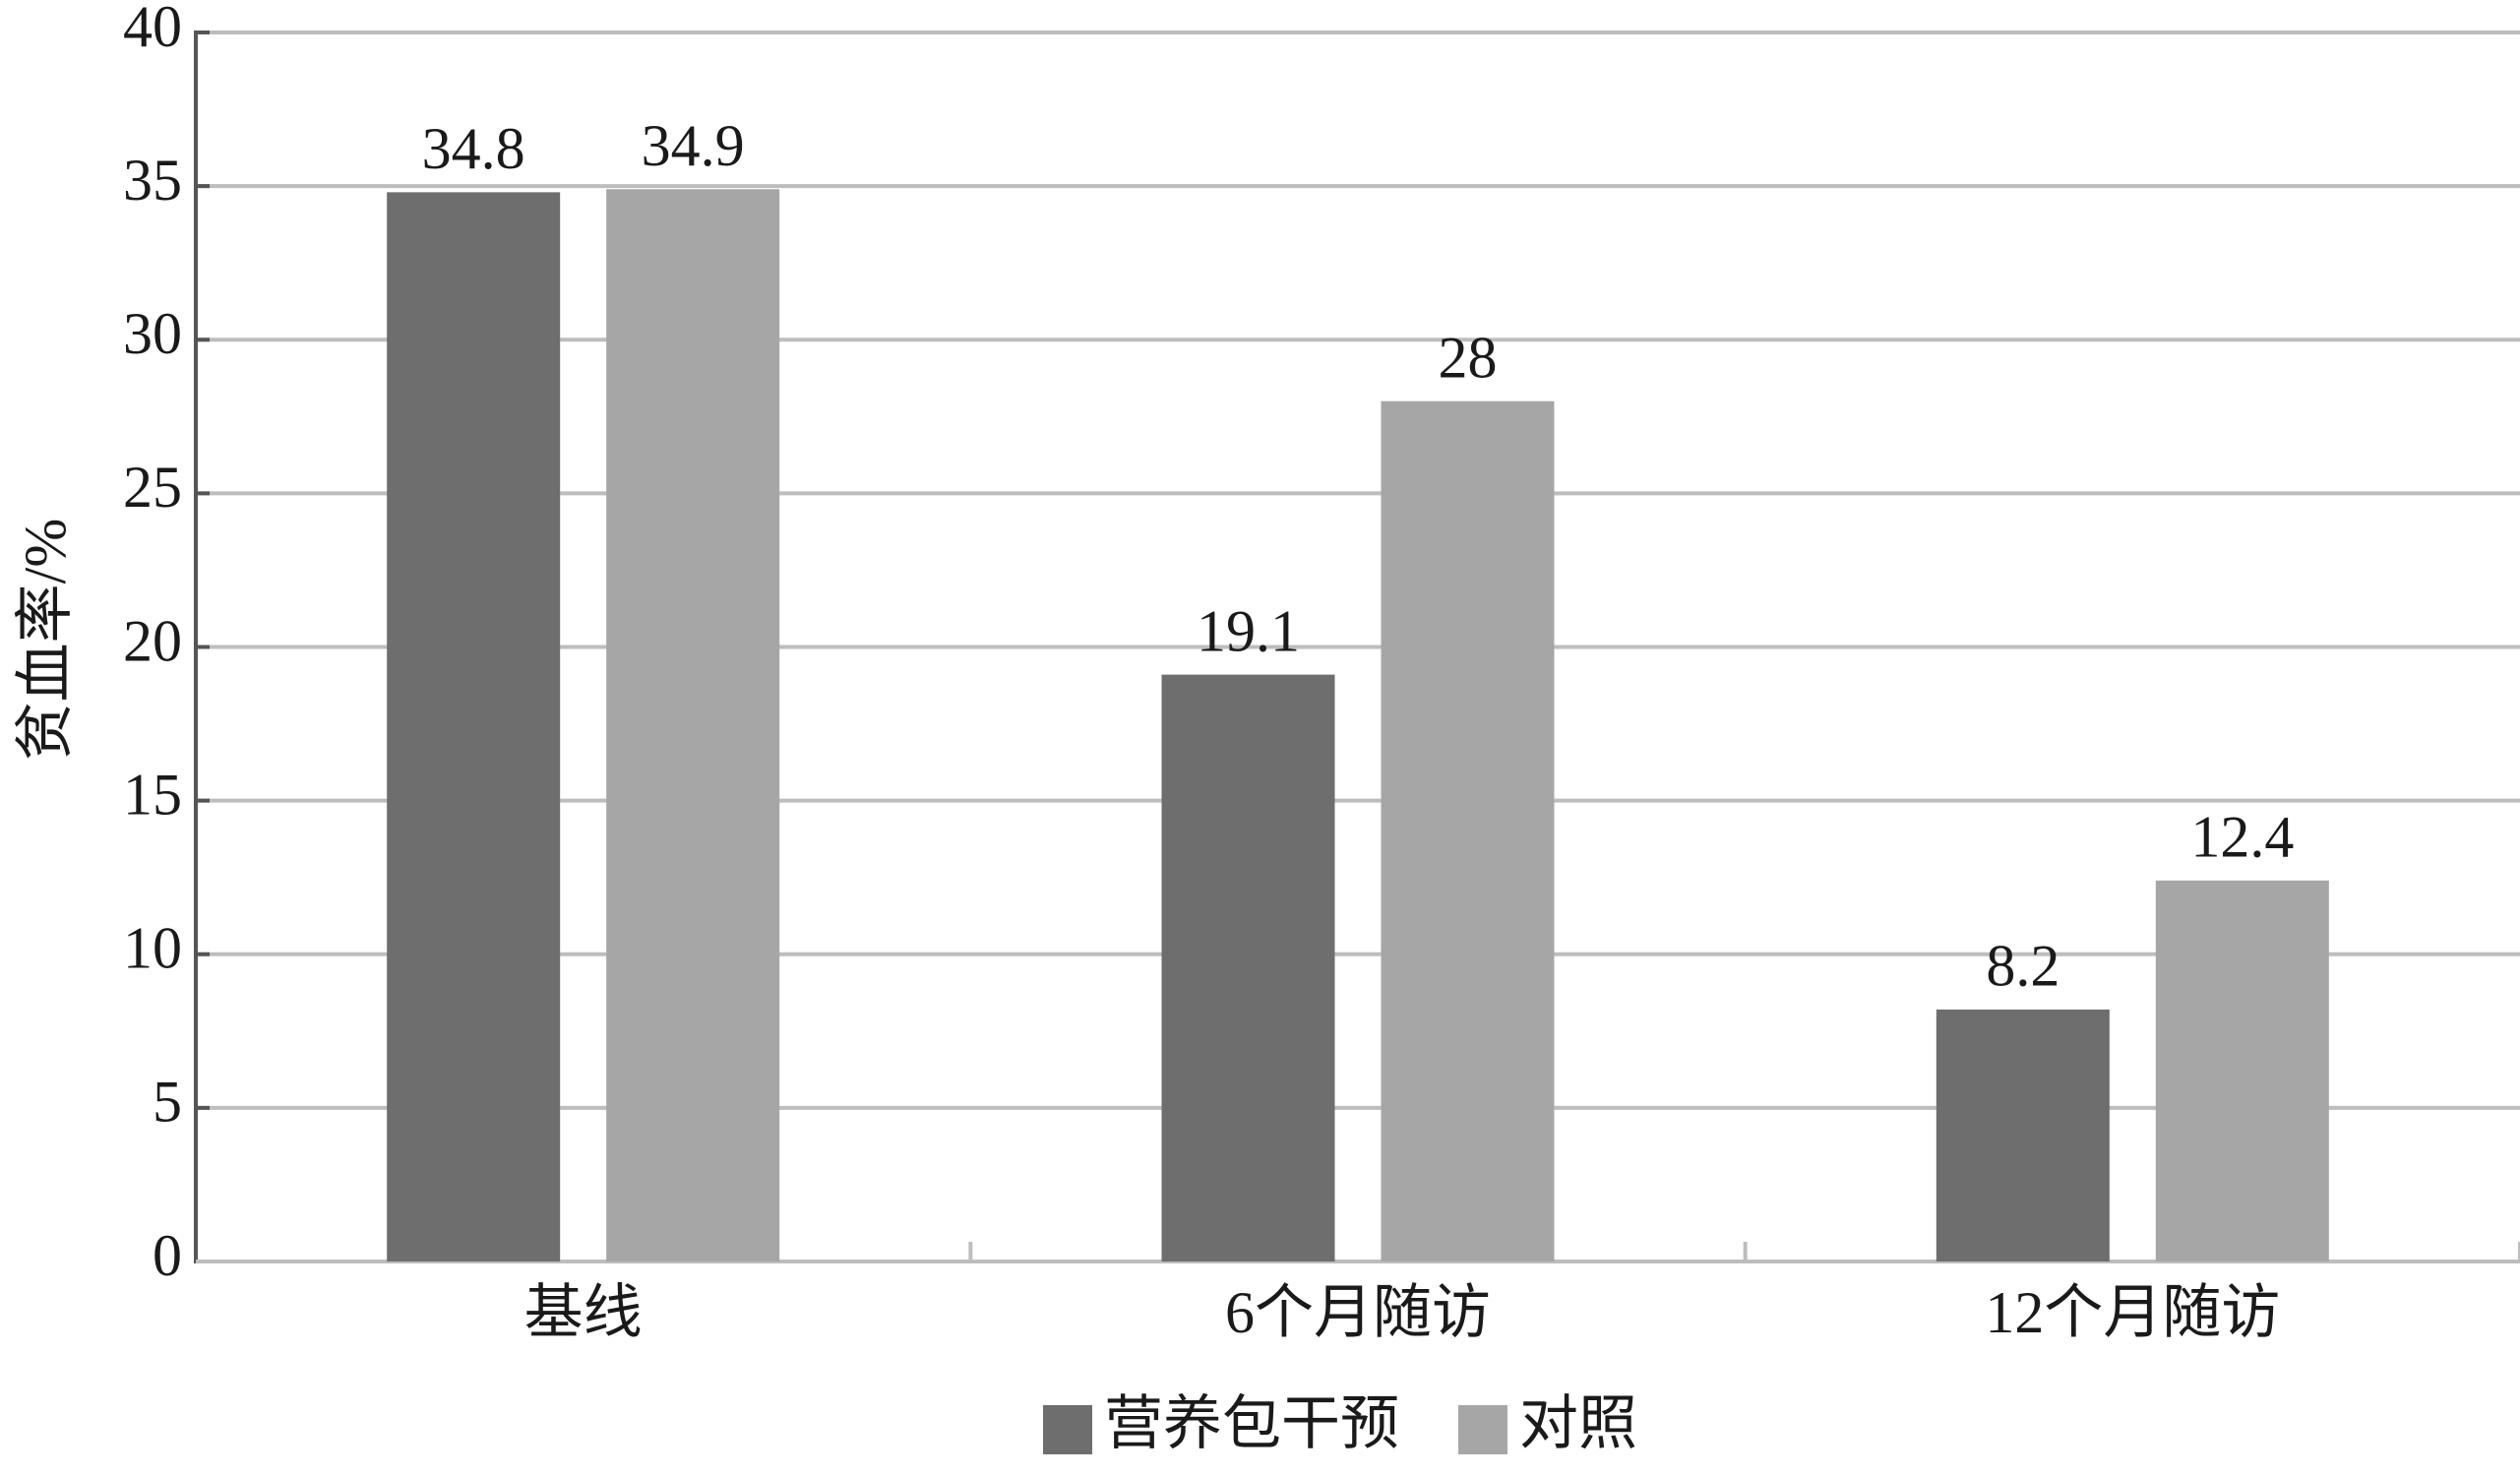 The width and height of the screenshot is (2520, 1476). What do you see at coordinates (1248, 631) in the screenshot?
I see `data-label: 19.1` at bounding box center [1248, 631].